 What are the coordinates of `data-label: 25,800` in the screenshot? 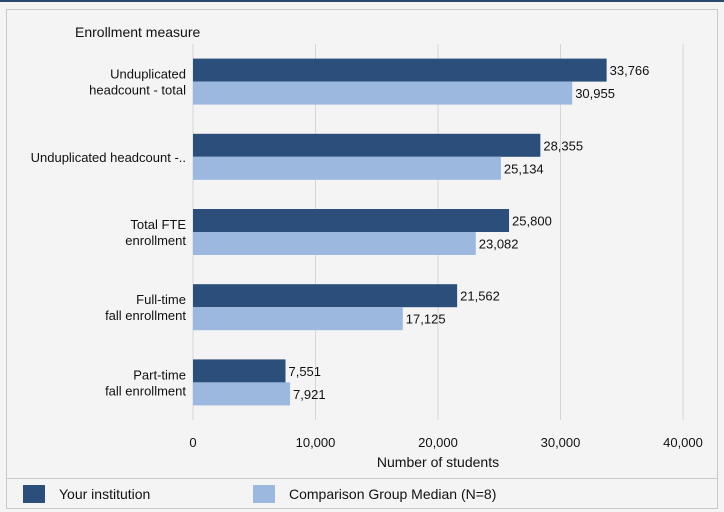 It's located at (532, 221).